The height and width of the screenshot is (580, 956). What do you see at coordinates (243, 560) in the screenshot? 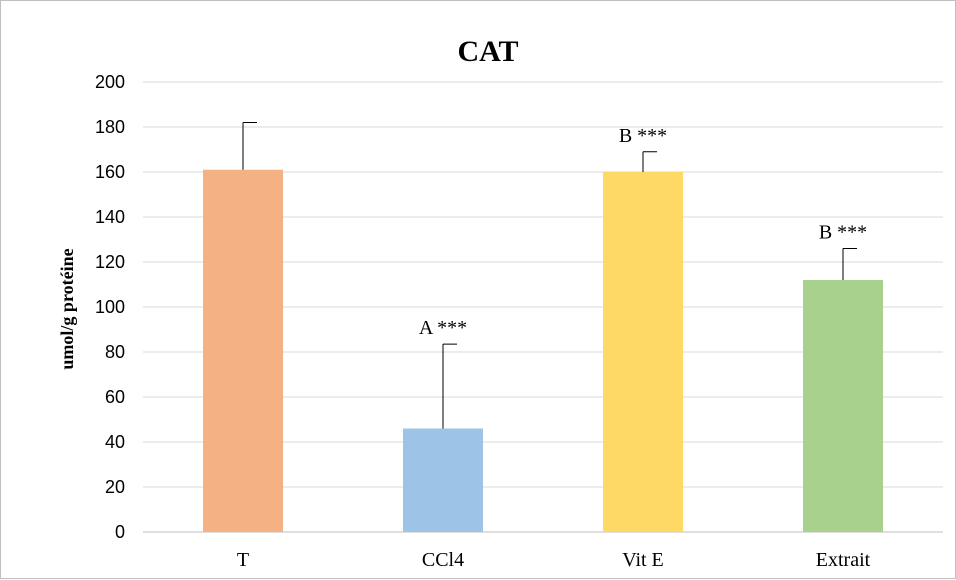
I see `x-tick-label: T` at bounding box center [243, 560].